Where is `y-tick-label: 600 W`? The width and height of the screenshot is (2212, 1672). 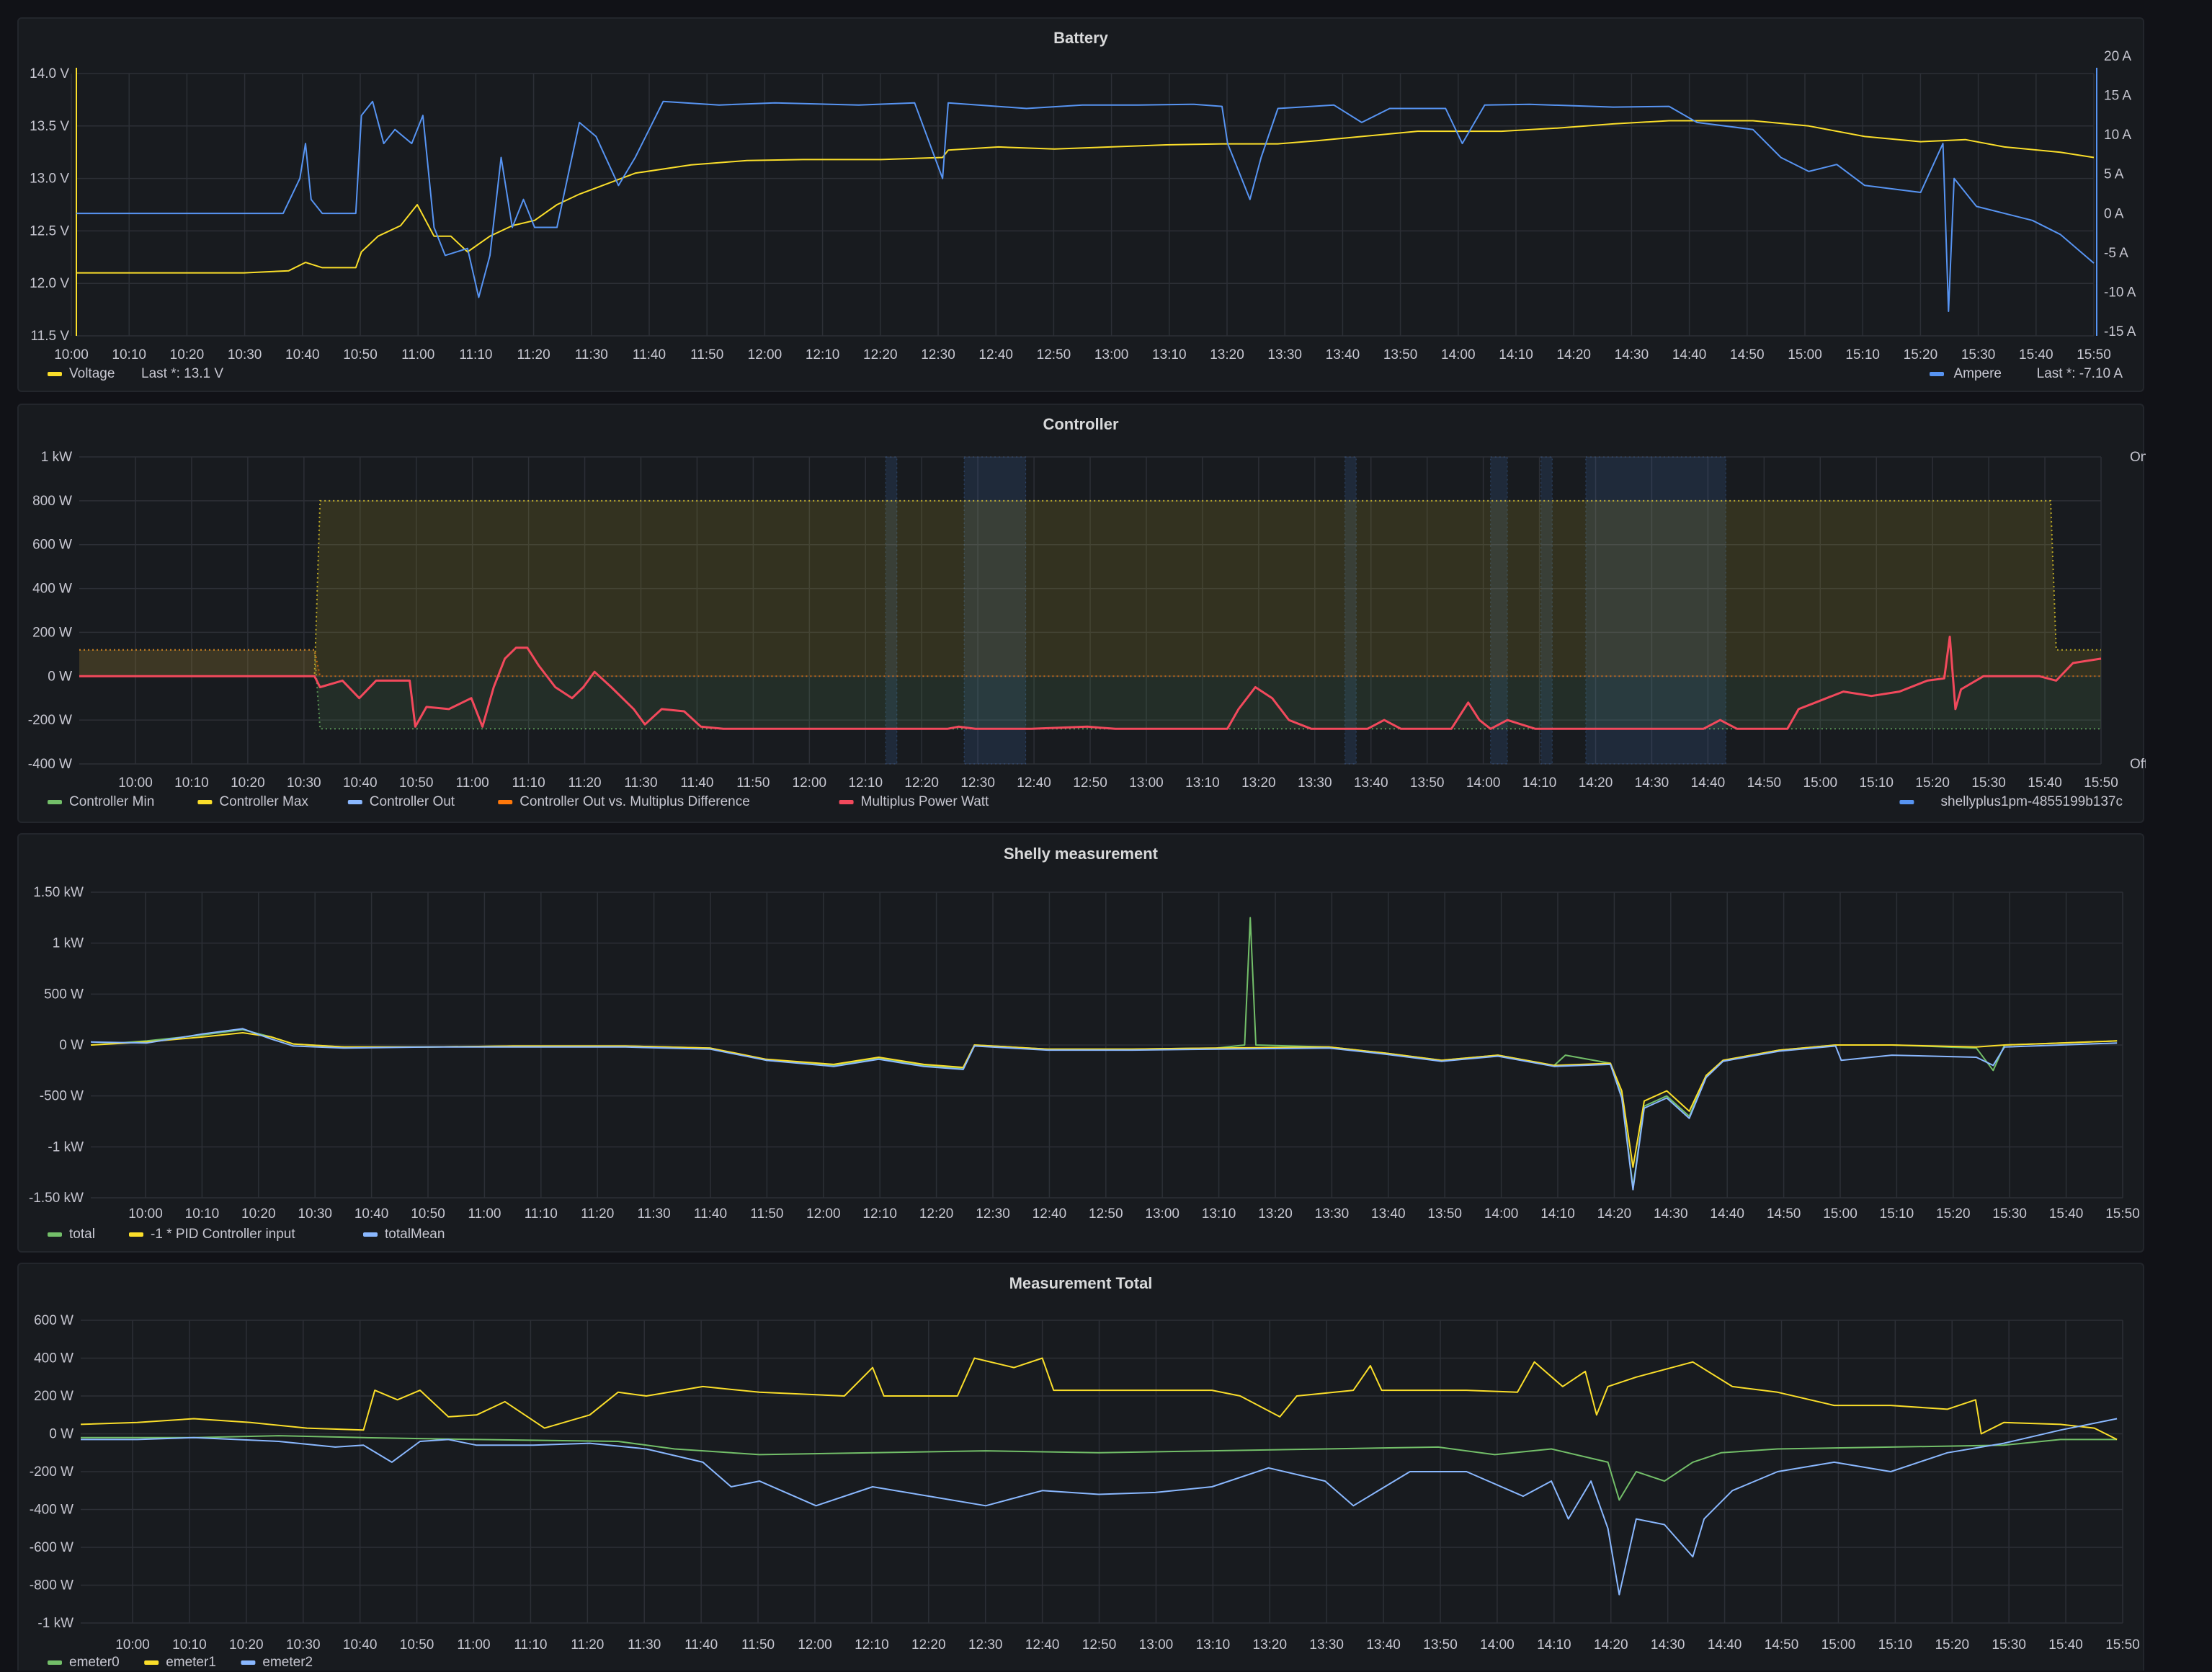 y-tick-label: 600 W is located at coordinates (52, 545).